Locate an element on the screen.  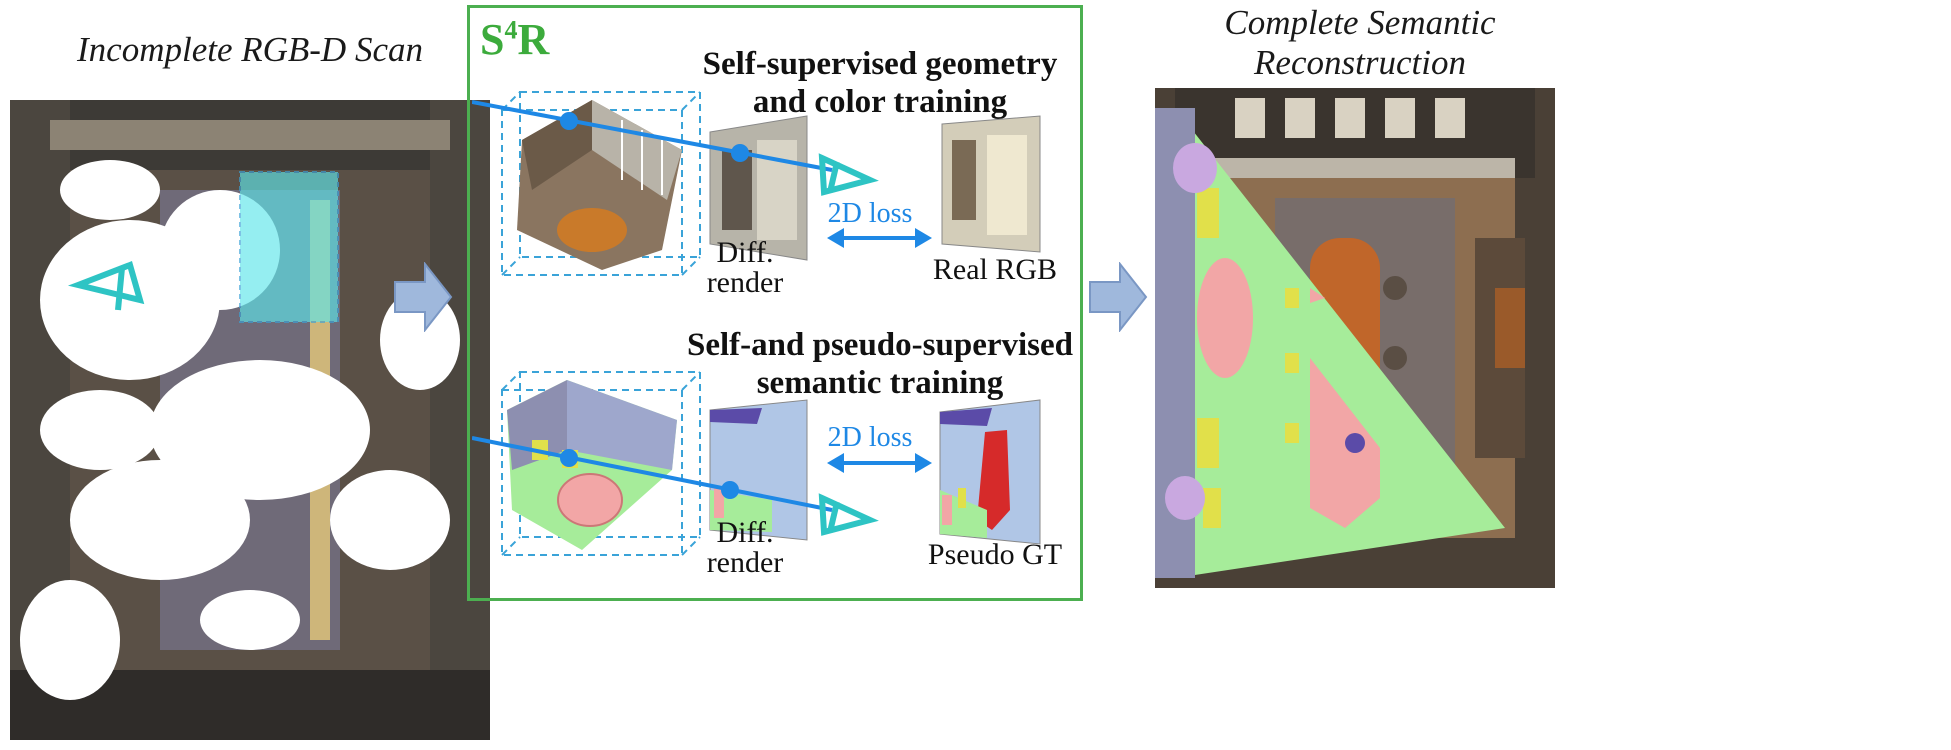
bottom-loss-label: 2D loss is located at coordinates (870, 437).